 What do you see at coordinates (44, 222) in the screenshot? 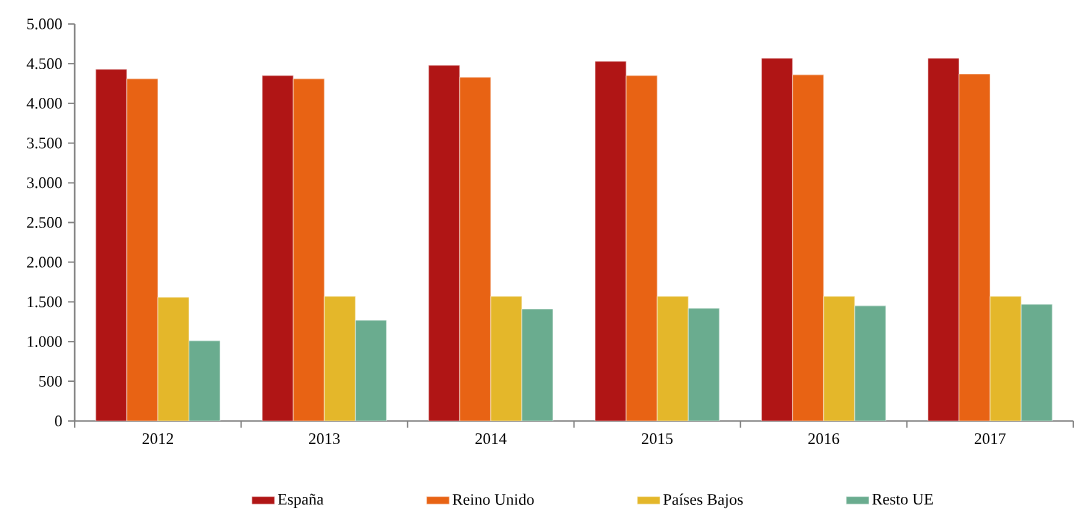
I see `y-tick-label: 2.500` at bounding box center [44, 222].